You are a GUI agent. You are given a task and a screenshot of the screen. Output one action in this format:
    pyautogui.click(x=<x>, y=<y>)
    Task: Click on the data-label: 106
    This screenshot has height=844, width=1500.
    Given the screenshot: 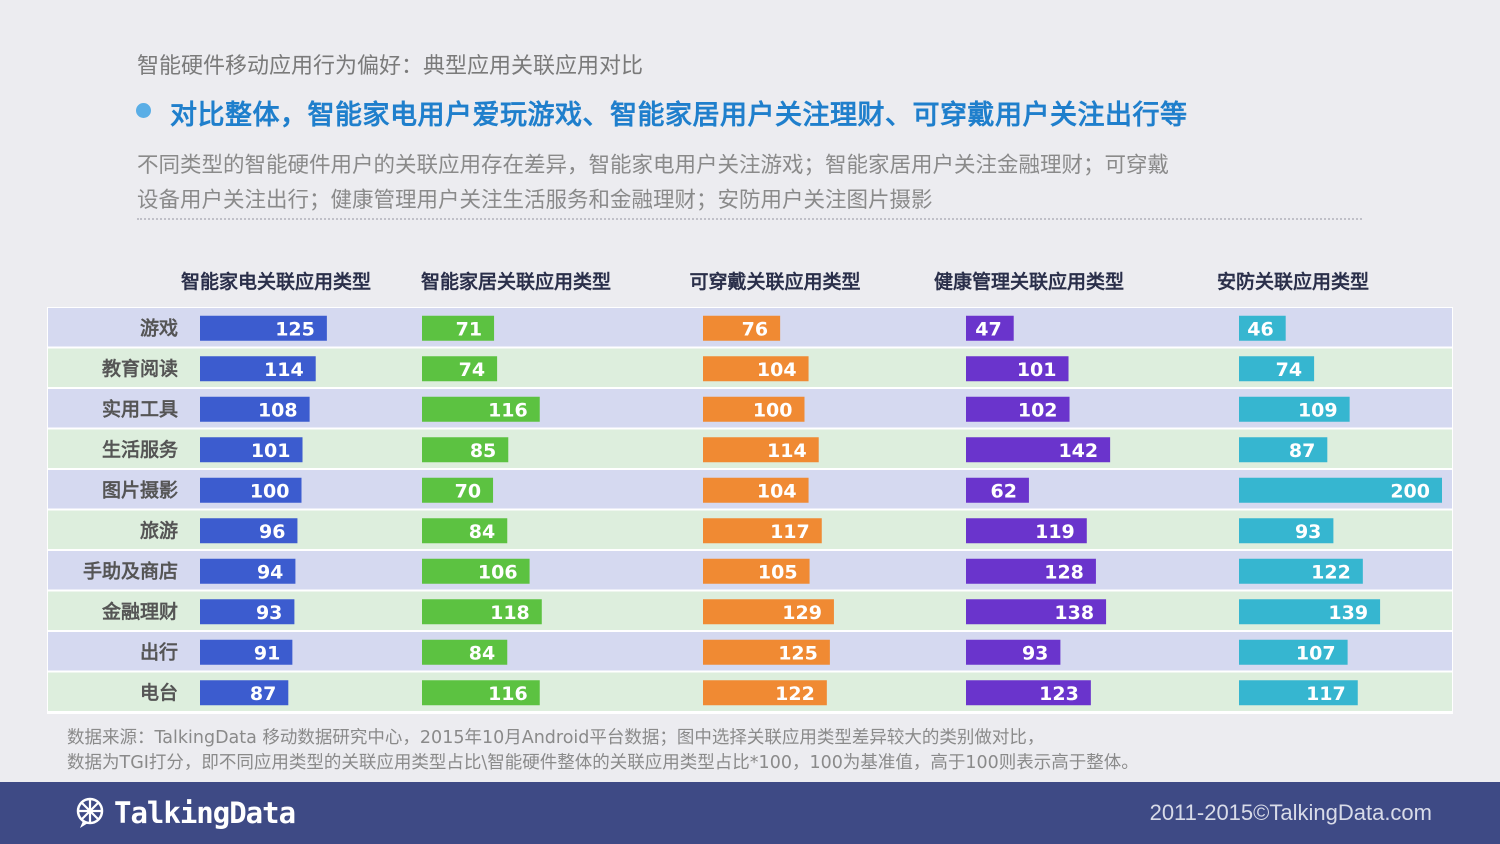 What is the action you would take?
    pyautogui.click(x=498, y=572)
    